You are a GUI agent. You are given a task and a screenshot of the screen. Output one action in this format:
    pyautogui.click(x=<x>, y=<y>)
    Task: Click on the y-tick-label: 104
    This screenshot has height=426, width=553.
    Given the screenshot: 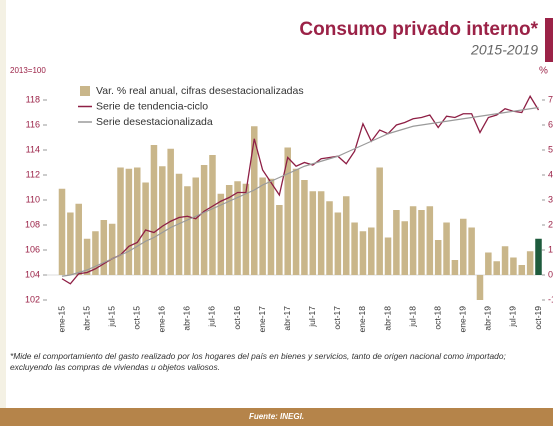 What is the action you would take?
    pyautogui.click(x=32, y=274)
    